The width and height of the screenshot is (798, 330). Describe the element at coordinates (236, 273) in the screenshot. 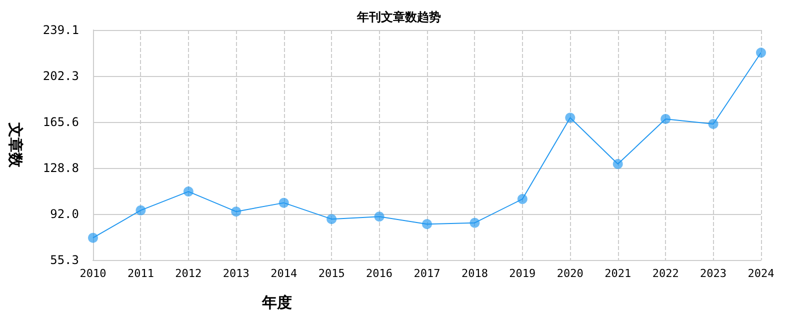

I see `x-tick-label: 2013` at that location.